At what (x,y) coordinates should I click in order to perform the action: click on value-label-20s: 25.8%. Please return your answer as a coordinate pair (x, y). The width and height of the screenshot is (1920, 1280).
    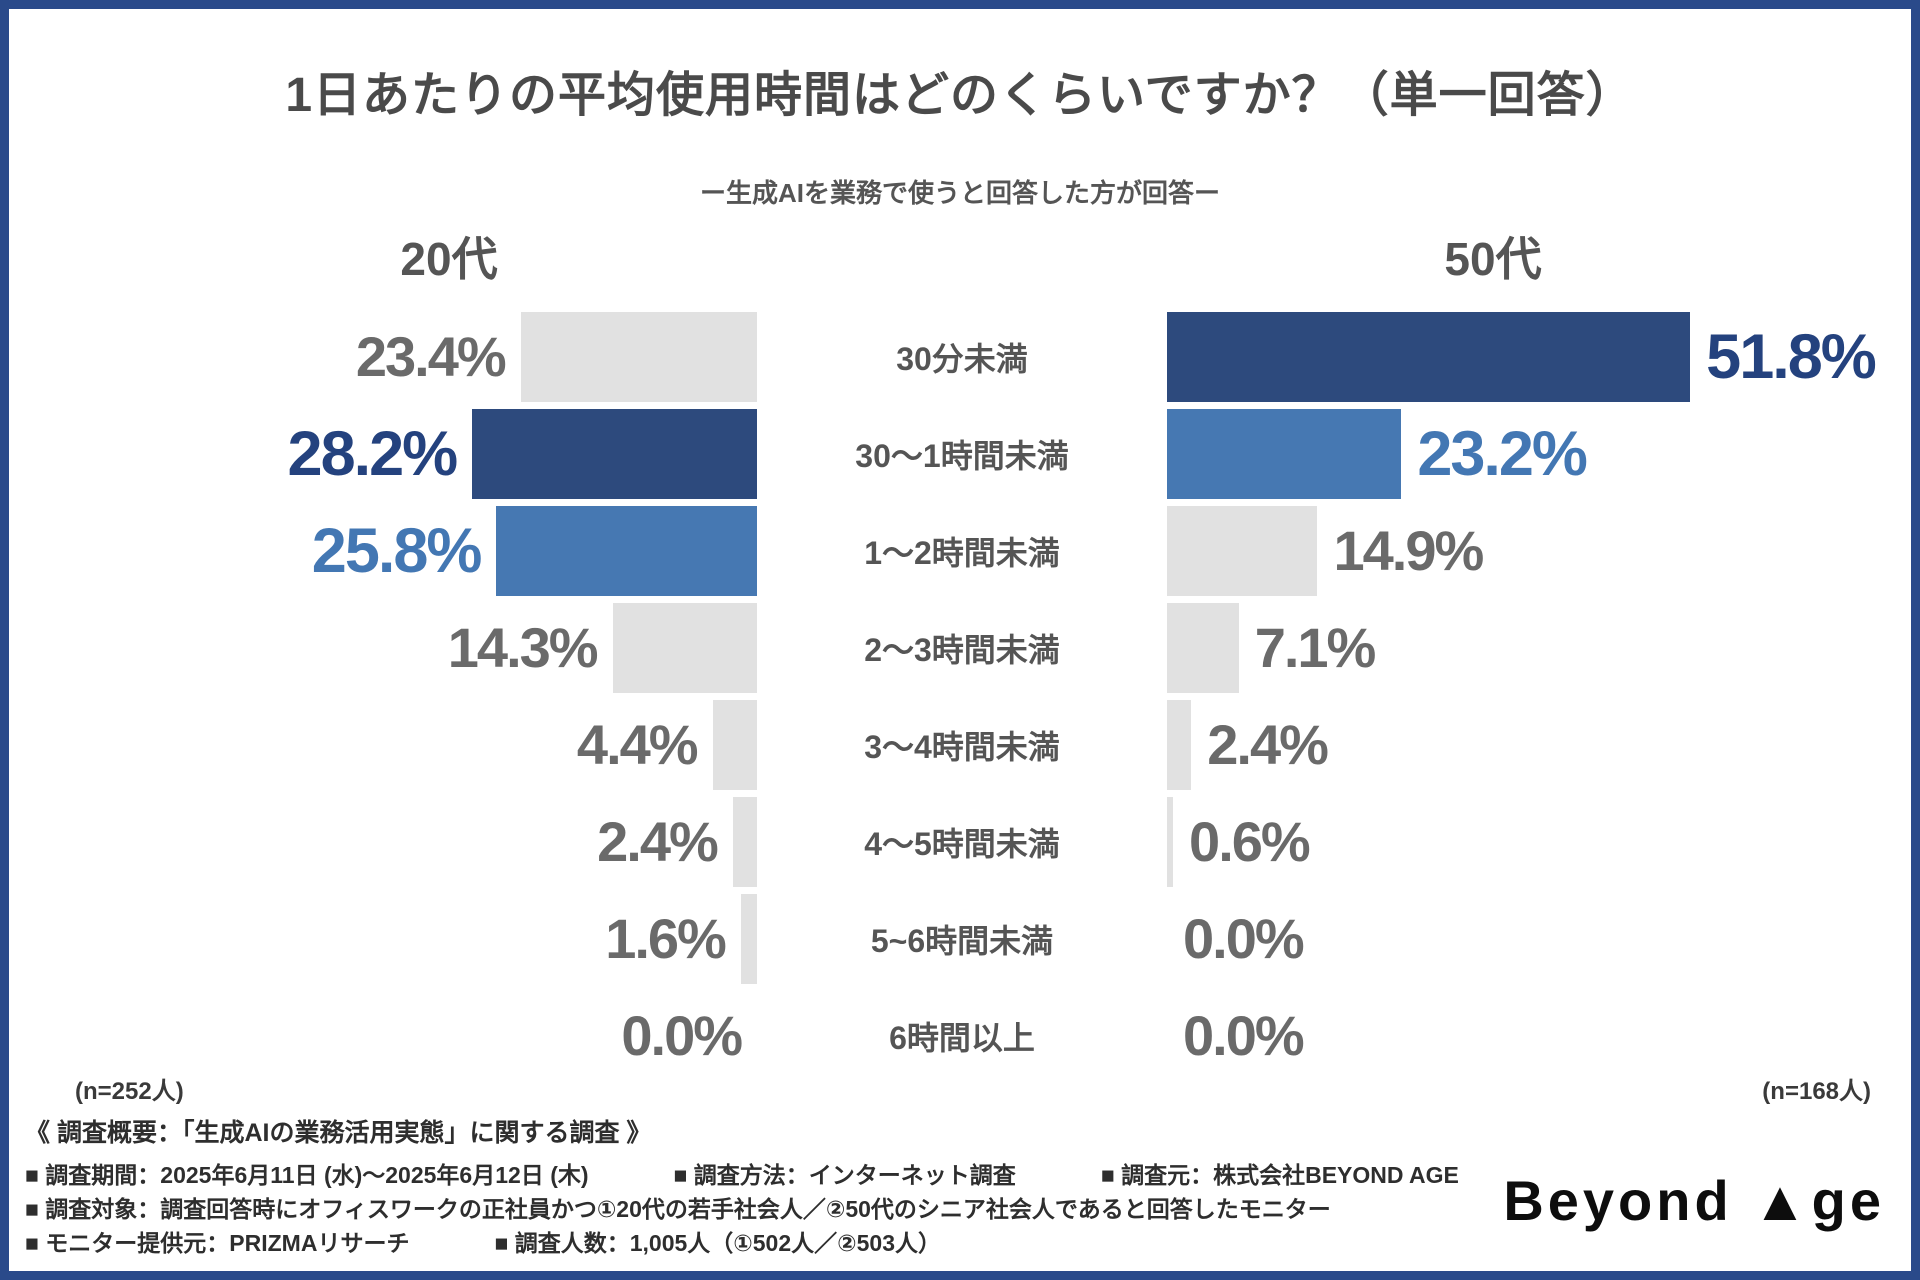
    Looking at the image, I should click on (397, 550).